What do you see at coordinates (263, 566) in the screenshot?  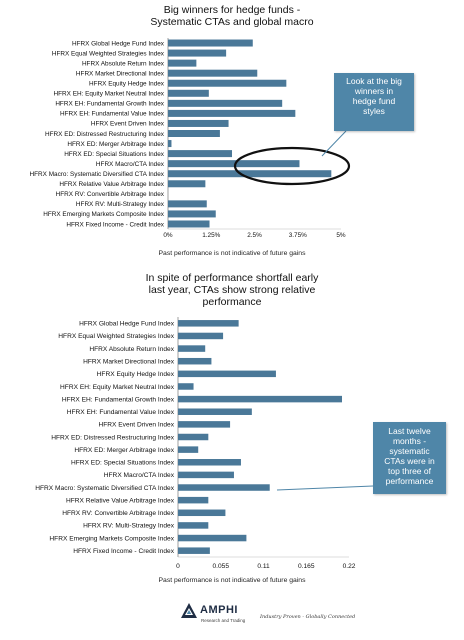 I see `chart2-tick-label: 0.11` at bounding box center [263, 566].